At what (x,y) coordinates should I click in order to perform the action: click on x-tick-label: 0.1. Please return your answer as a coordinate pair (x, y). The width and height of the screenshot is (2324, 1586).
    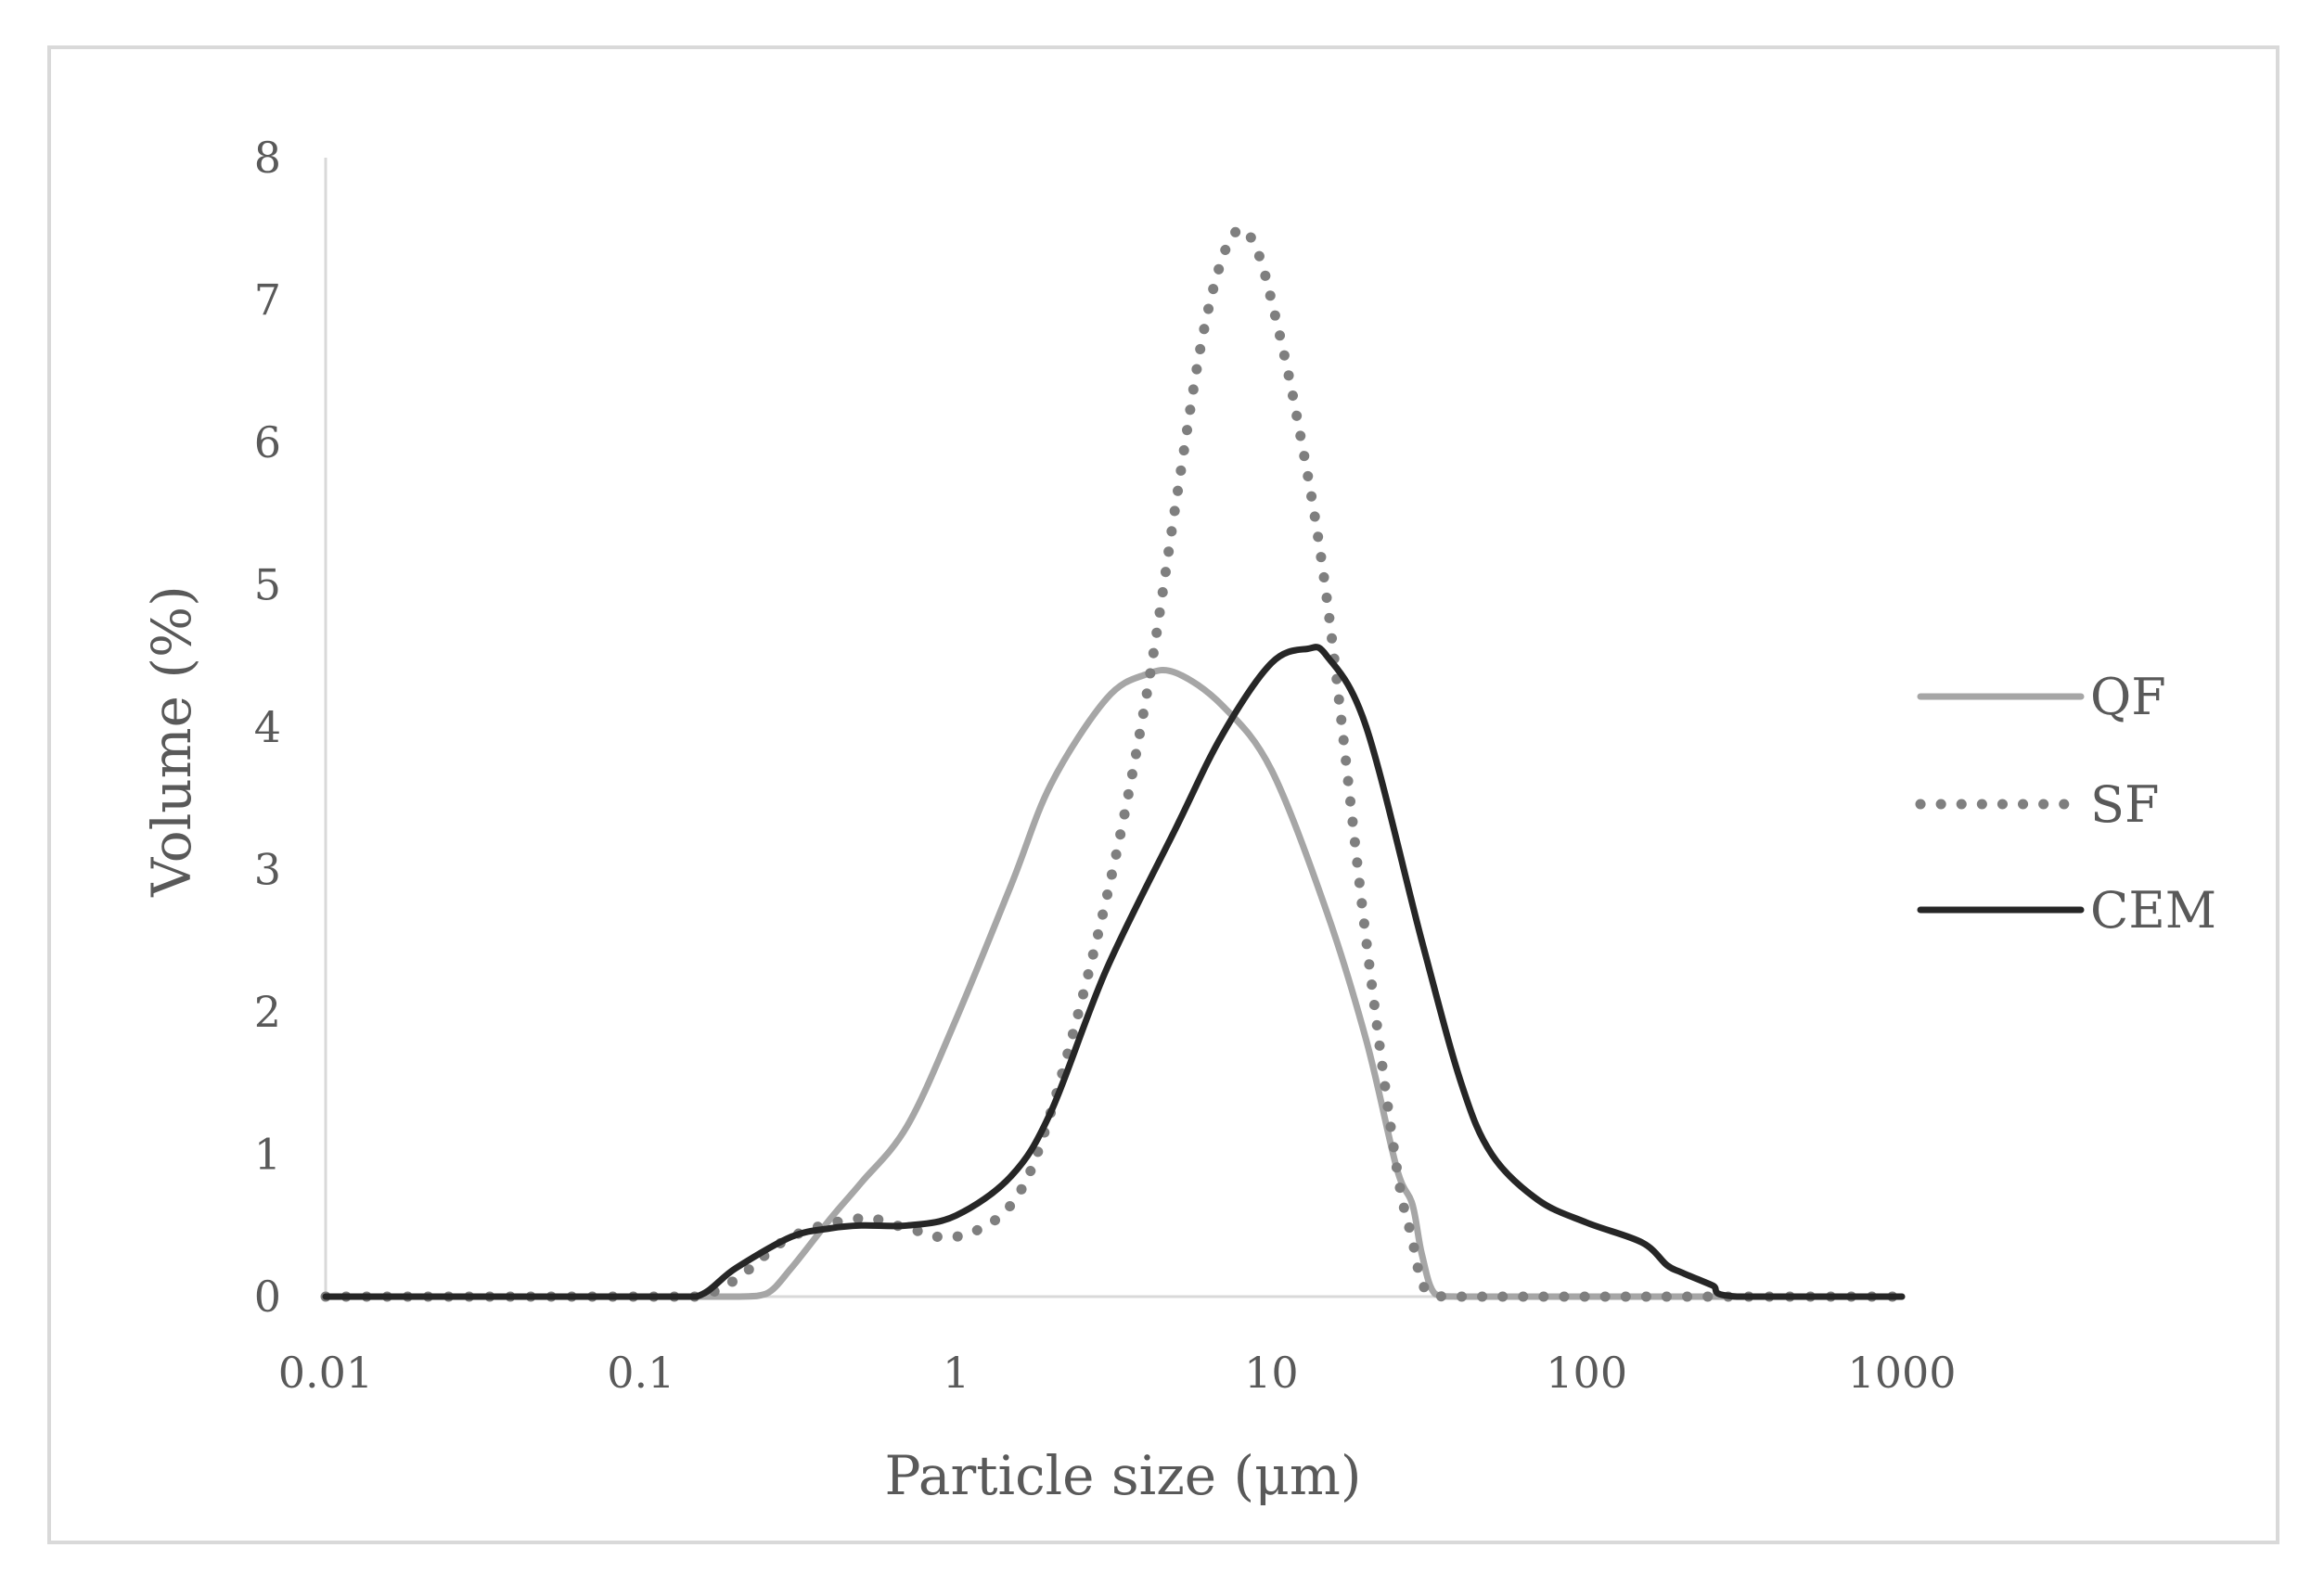
    Looking at the image, I should click on (640, 1373).